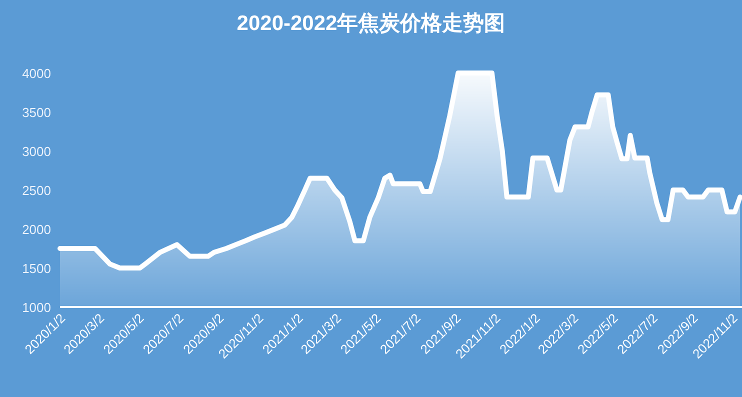  What do you see at coordinates (36, 151) in the screenshot?
I see `y-tick-label: 3000` at bounding box center [36, 151].